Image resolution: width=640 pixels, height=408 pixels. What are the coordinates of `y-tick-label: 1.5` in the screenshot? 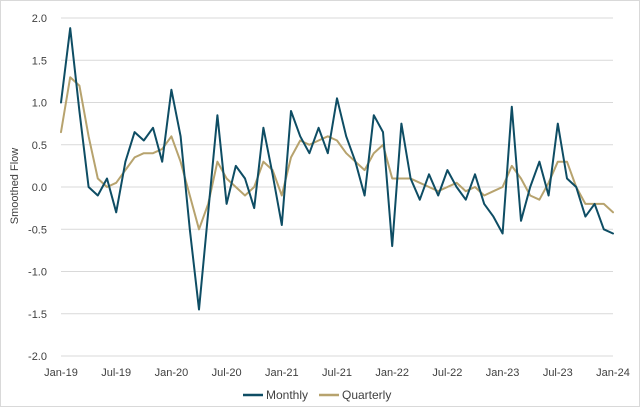 It's located at (39, 61).